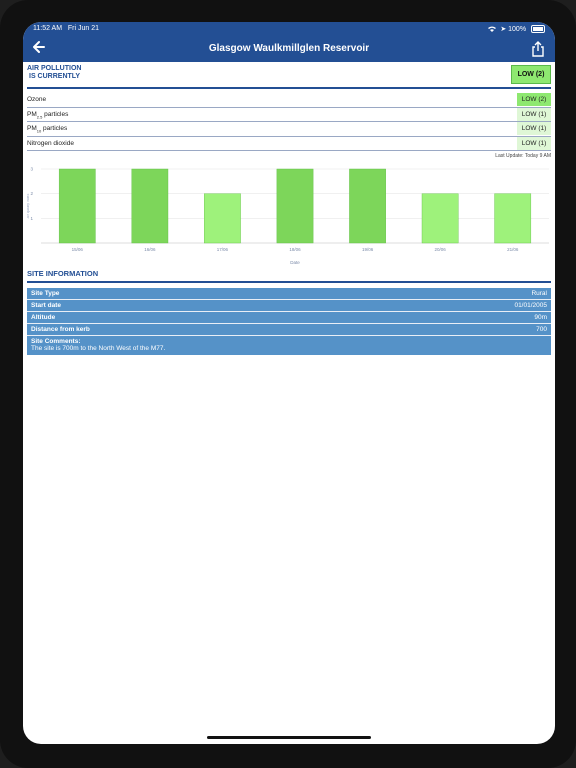 This screenshot has width=576, height=768. I want to click on site-info-key: Site Type, so click(45, 293).